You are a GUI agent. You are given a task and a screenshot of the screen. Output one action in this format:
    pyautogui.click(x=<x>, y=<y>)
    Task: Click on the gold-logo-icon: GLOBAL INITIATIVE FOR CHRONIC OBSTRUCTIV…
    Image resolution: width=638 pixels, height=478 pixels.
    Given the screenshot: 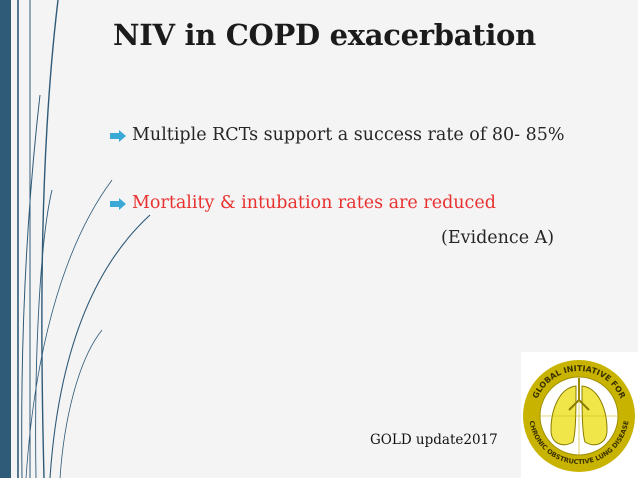 What is the action you would take?
    pyautogui.click(x=579, y=415)
    